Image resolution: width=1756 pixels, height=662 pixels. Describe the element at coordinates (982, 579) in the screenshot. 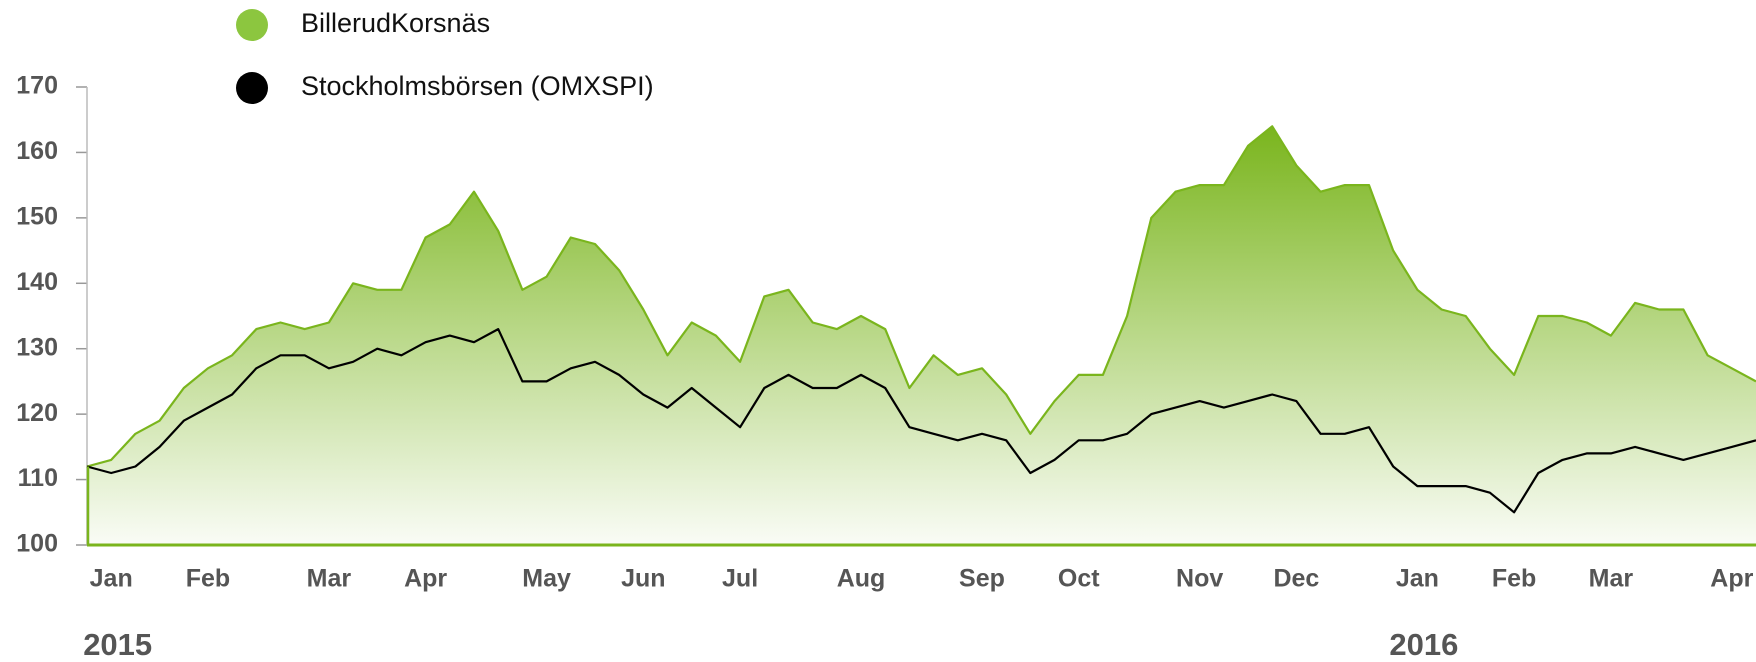

I see `x-tick-label: Sep` at that location.